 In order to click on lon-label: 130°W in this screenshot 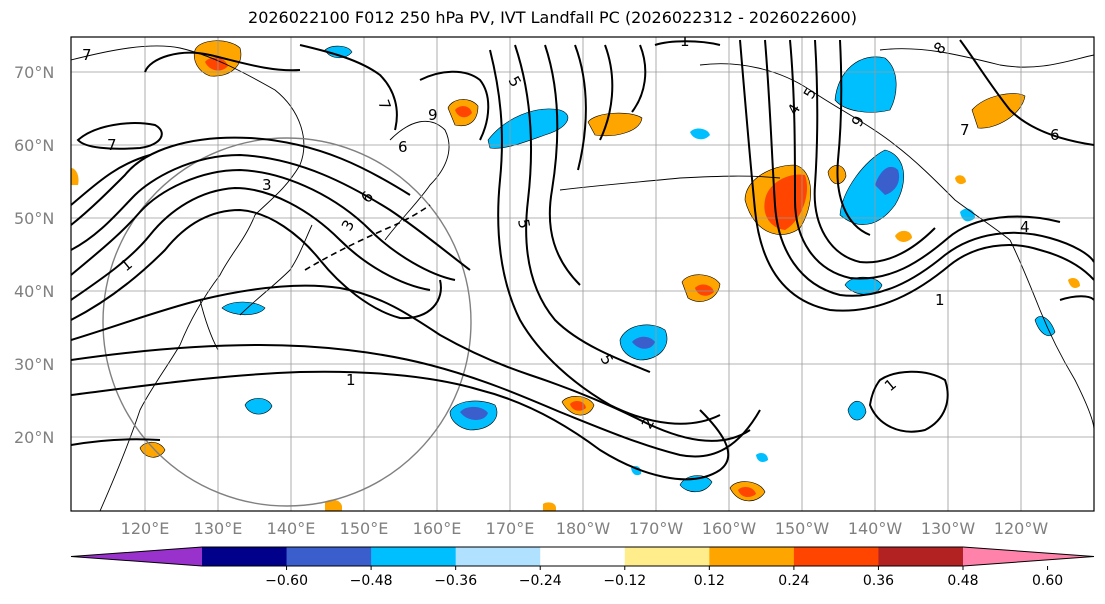, I will do `click(948, 528)`.